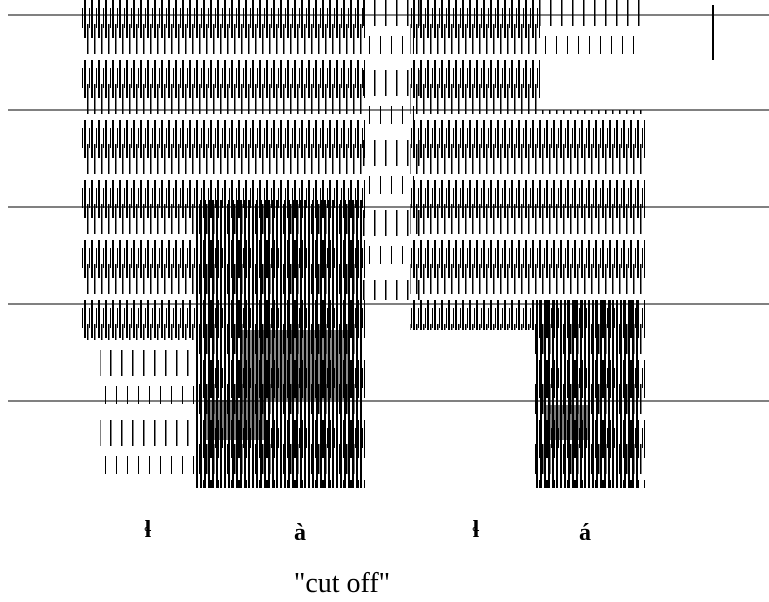 The height and width of the screenshot is (602, 769). Describe the element at coordinates (300, 533) in the screenshot. I see `segment-label: à` at that location.